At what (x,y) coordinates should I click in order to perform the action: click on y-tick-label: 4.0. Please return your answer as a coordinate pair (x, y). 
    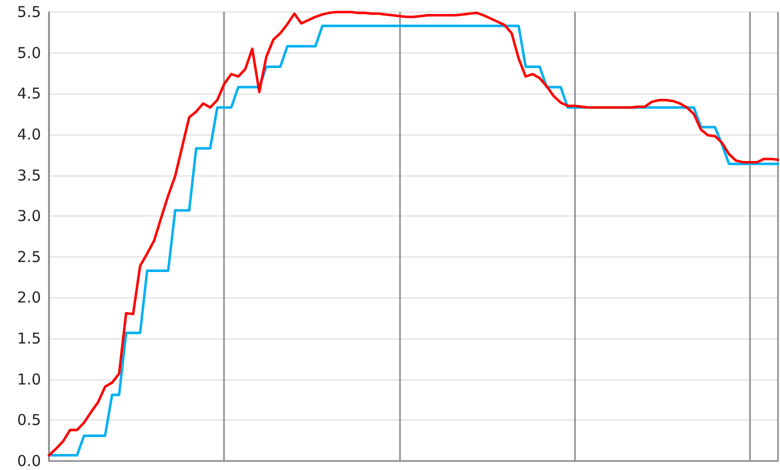
    Looking at the image, I should click on (29, 134).